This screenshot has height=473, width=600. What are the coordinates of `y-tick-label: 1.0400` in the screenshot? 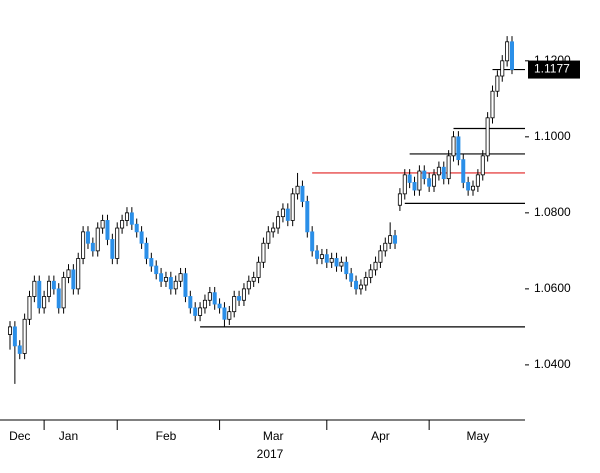 It's located at (552, 364).